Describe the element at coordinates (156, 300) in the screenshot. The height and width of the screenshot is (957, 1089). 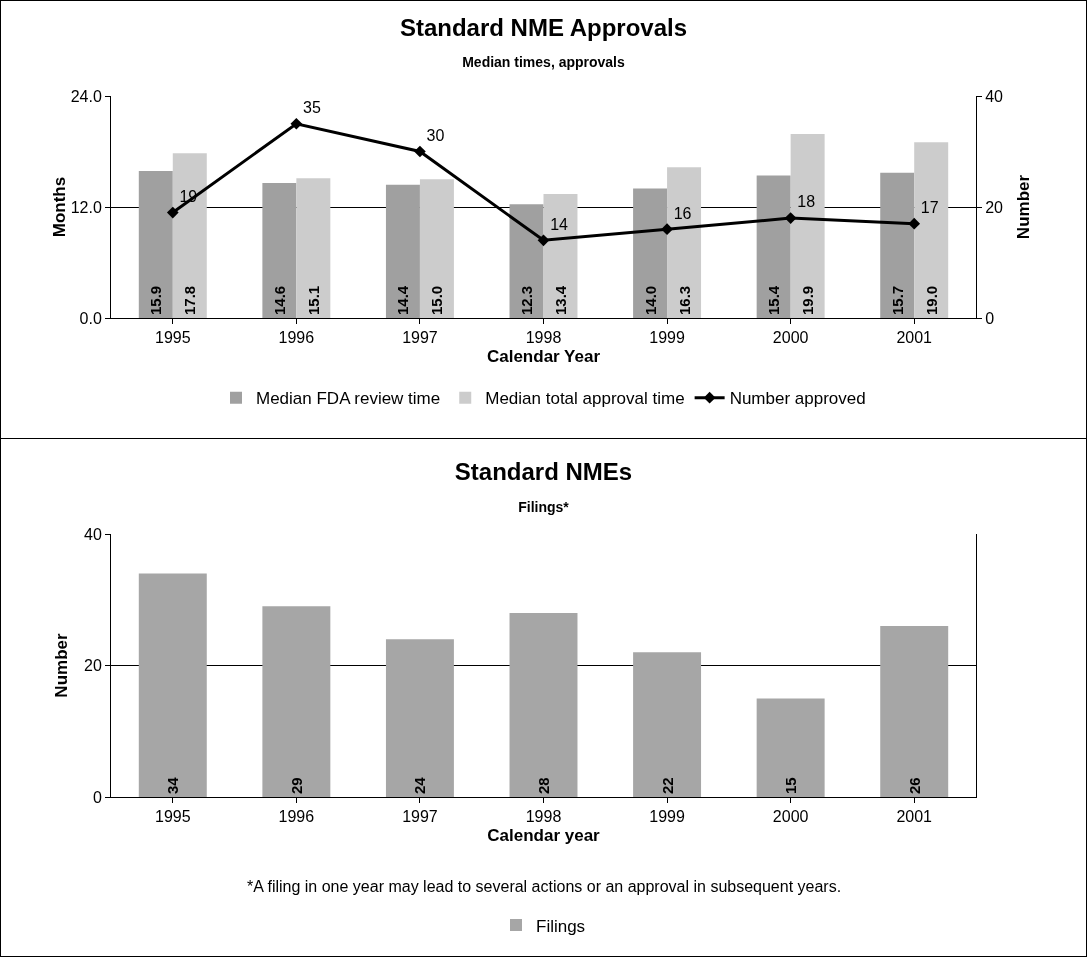
I see `data-label: 15.9` at that location.